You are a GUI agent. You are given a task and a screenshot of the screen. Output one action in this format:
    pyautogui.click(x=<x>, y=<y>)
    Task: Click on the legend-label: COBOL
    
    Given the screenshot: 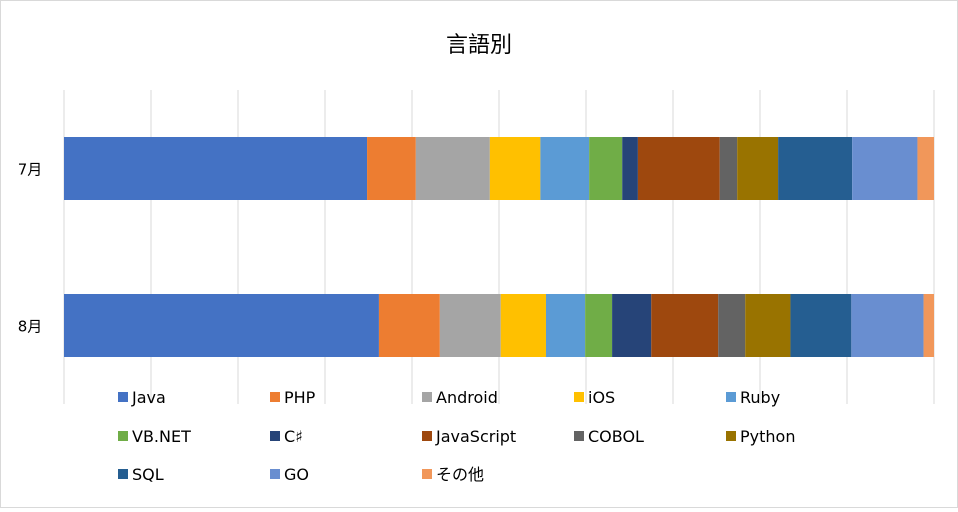 What is the action you would take?
    pyautogui.click(x=616, y=436)
    